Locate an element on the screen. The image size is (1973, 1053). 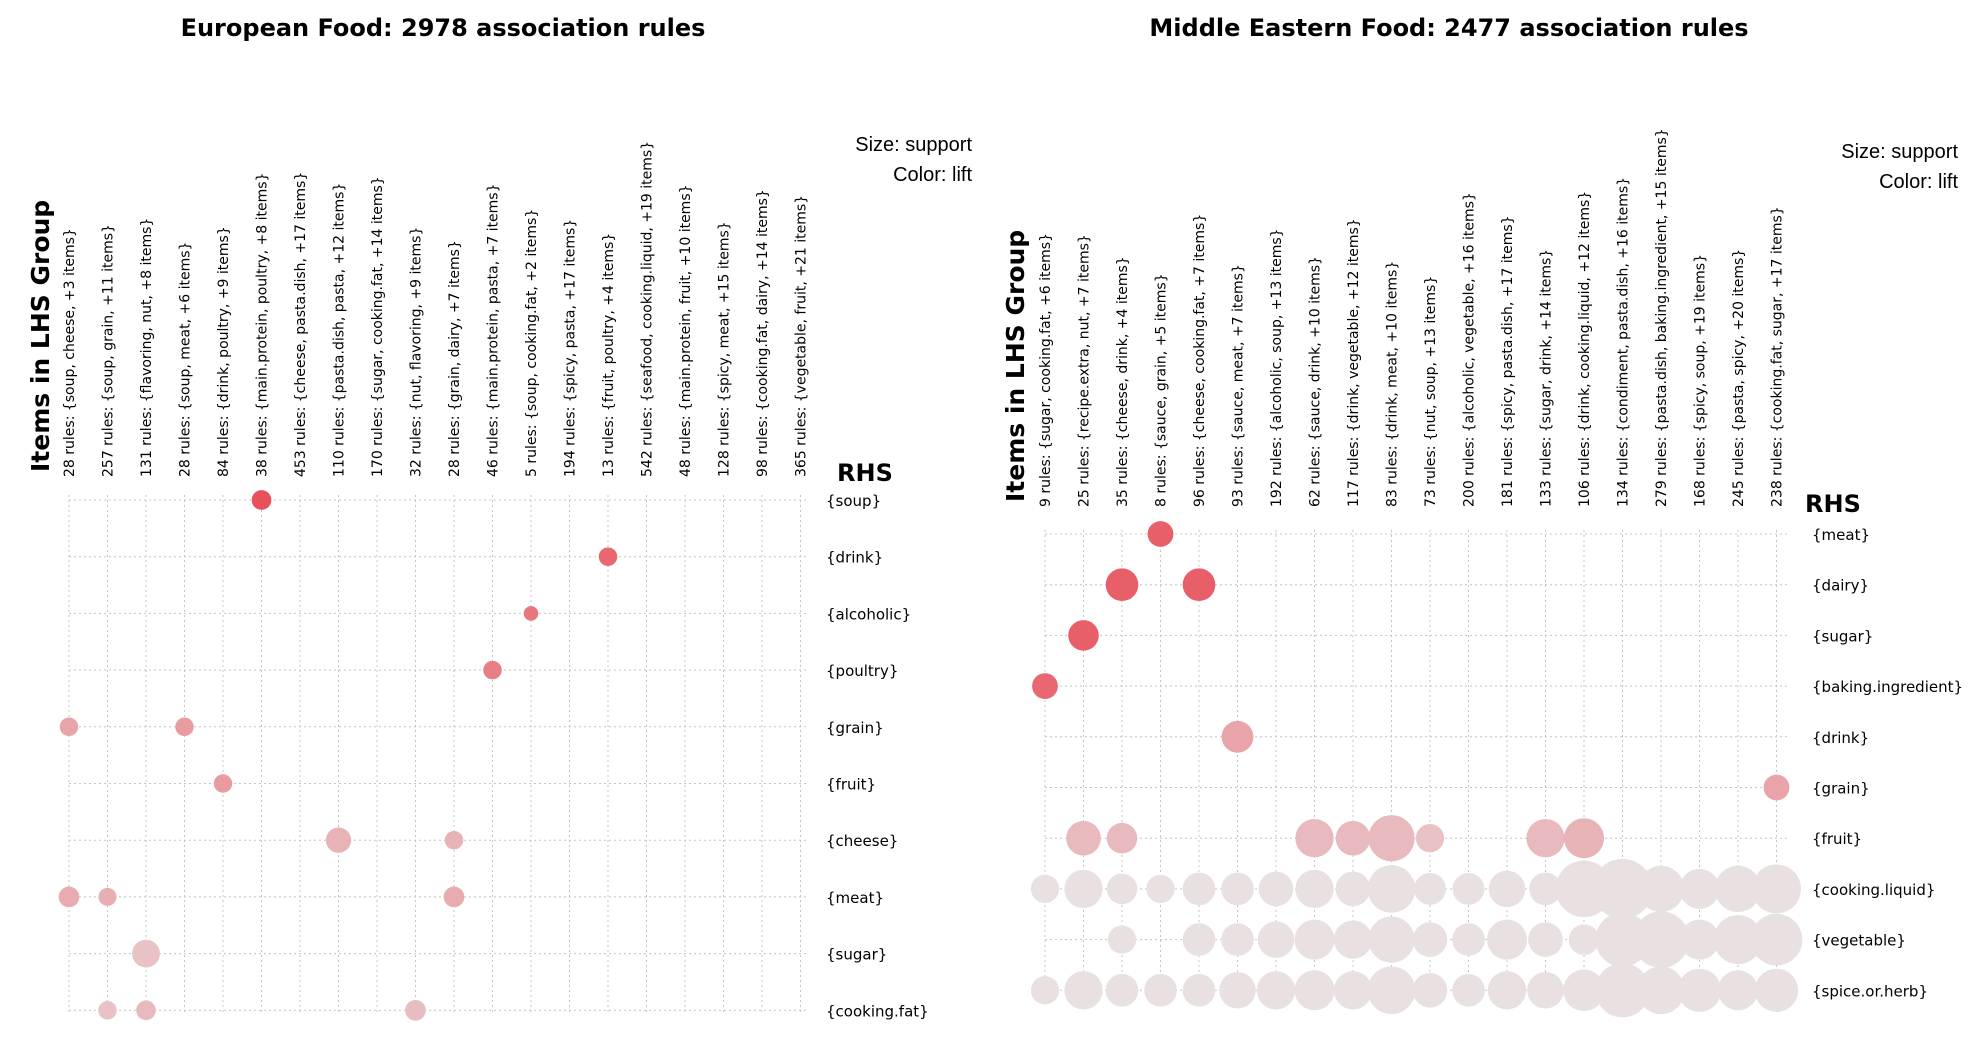
middle-eastern-size-legend: Size: support is located at coordinates (1899, 152).